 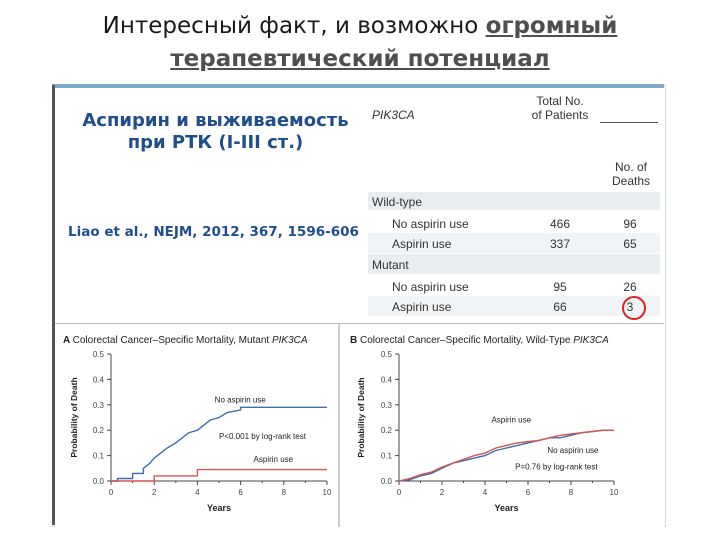 I want to click on panel-top-bar, so click(x=358, y=86).